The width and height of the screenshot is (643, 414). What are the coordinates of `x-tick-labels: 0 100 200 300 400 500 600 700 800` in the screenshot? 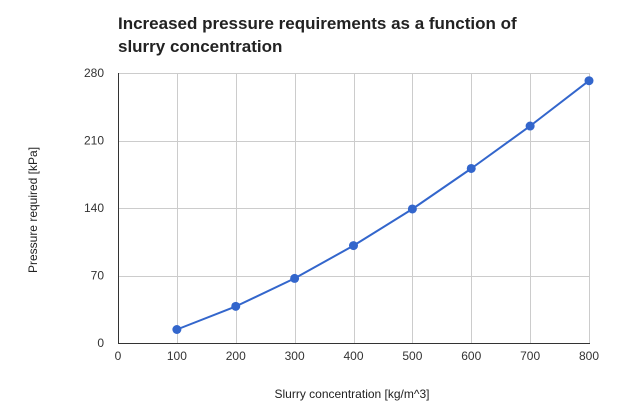 It's located at (357, 356).